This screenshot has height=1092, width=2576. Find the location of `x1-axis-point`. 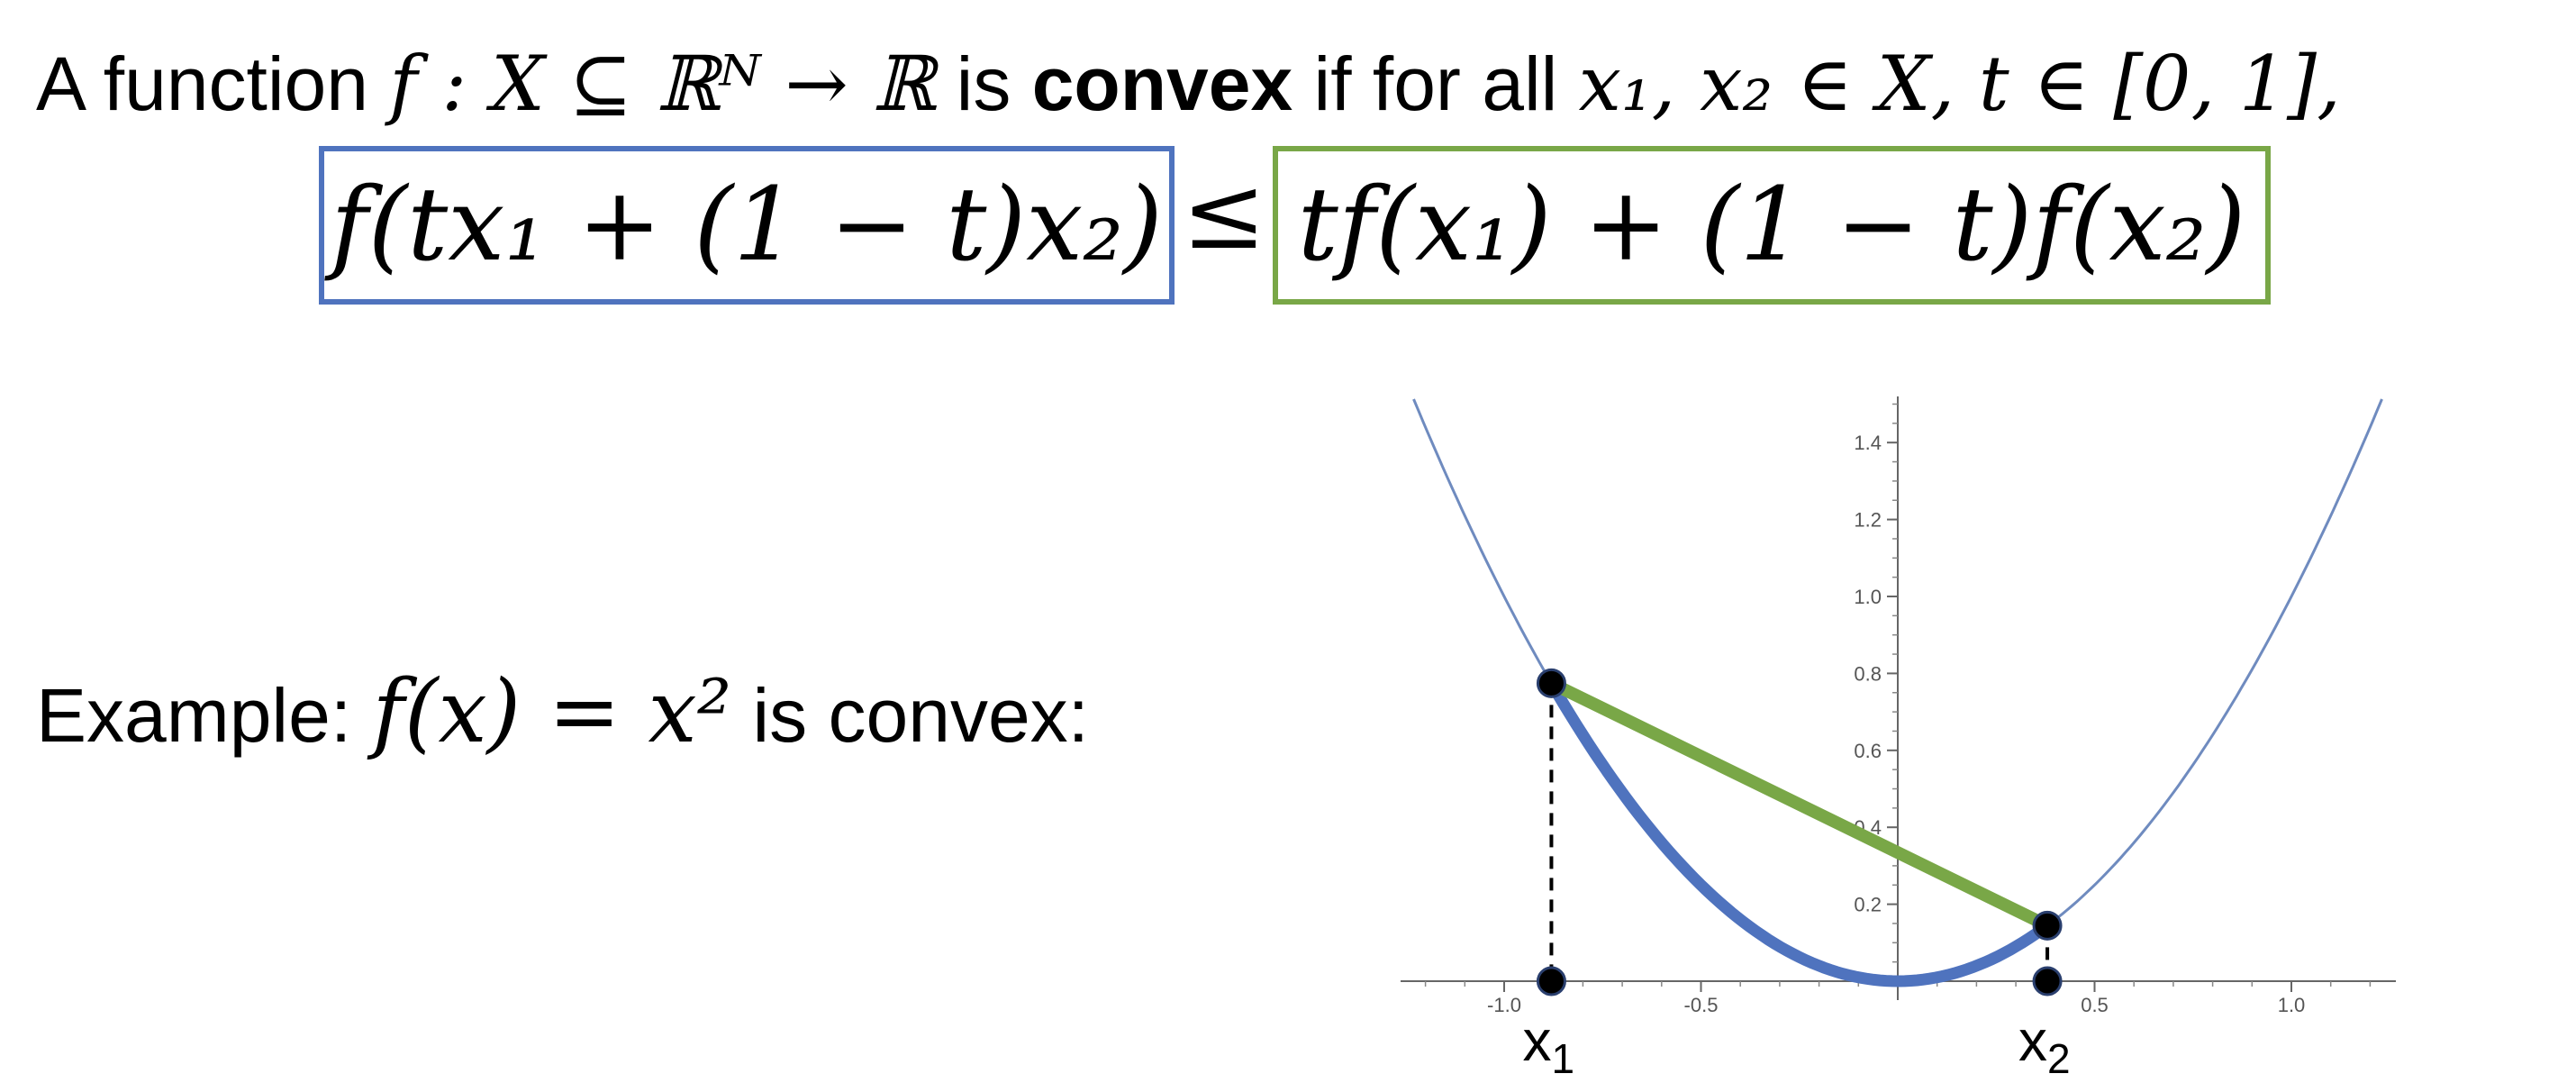

x1-axis-point is located at coordinates (1551, 981).